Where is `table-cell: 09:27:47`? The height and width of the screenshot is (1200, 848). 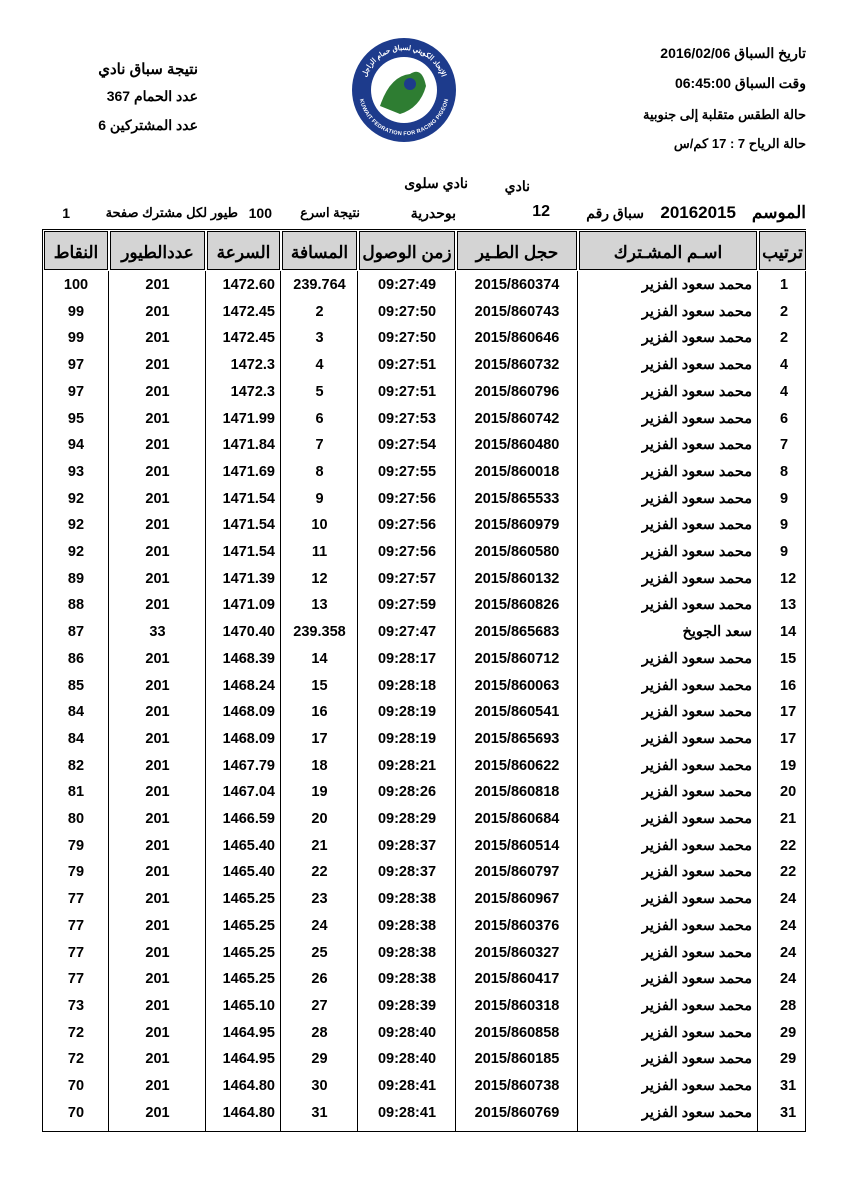 table-cell: 09:27:47 is located at coordinates (407, 632).